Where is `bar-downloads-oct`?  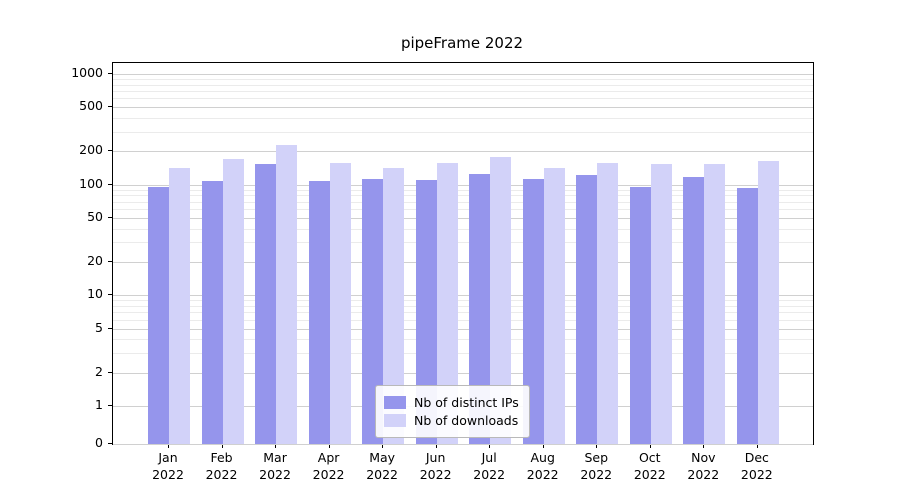 bar-downloads-oct is located at coordinates (661, 304).